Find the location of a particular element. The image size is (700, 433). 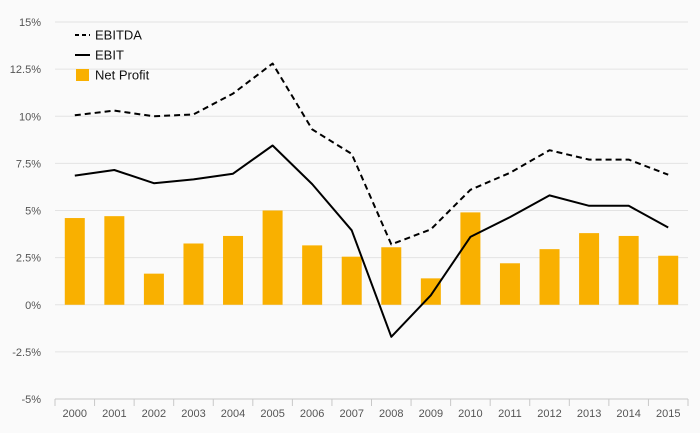

y-axis: 15% 12.5% 10% 7.5% 5% 2.5% 0% -2.5% -5% is located at coordinates (25, 211).